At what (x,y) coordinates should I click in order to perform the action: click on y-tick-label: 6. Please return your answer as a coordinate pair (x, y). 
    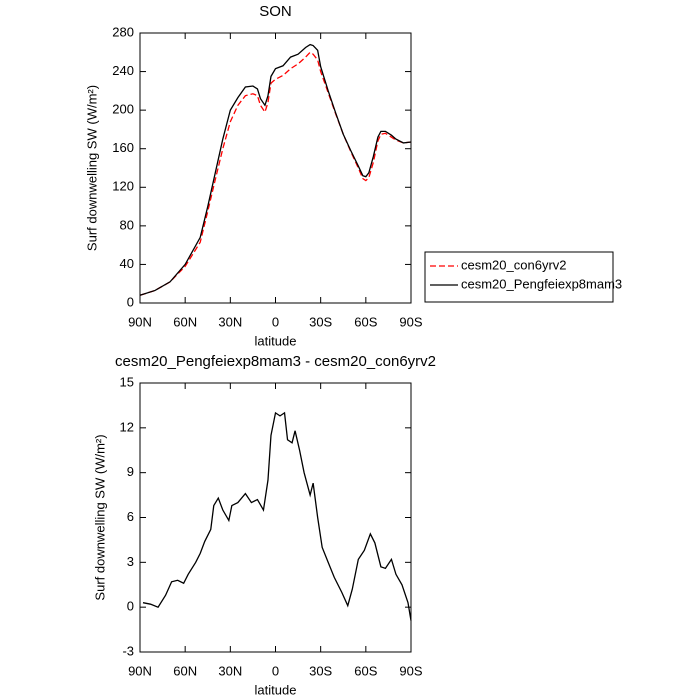
    Looking at the image, I should click on (130, 516).